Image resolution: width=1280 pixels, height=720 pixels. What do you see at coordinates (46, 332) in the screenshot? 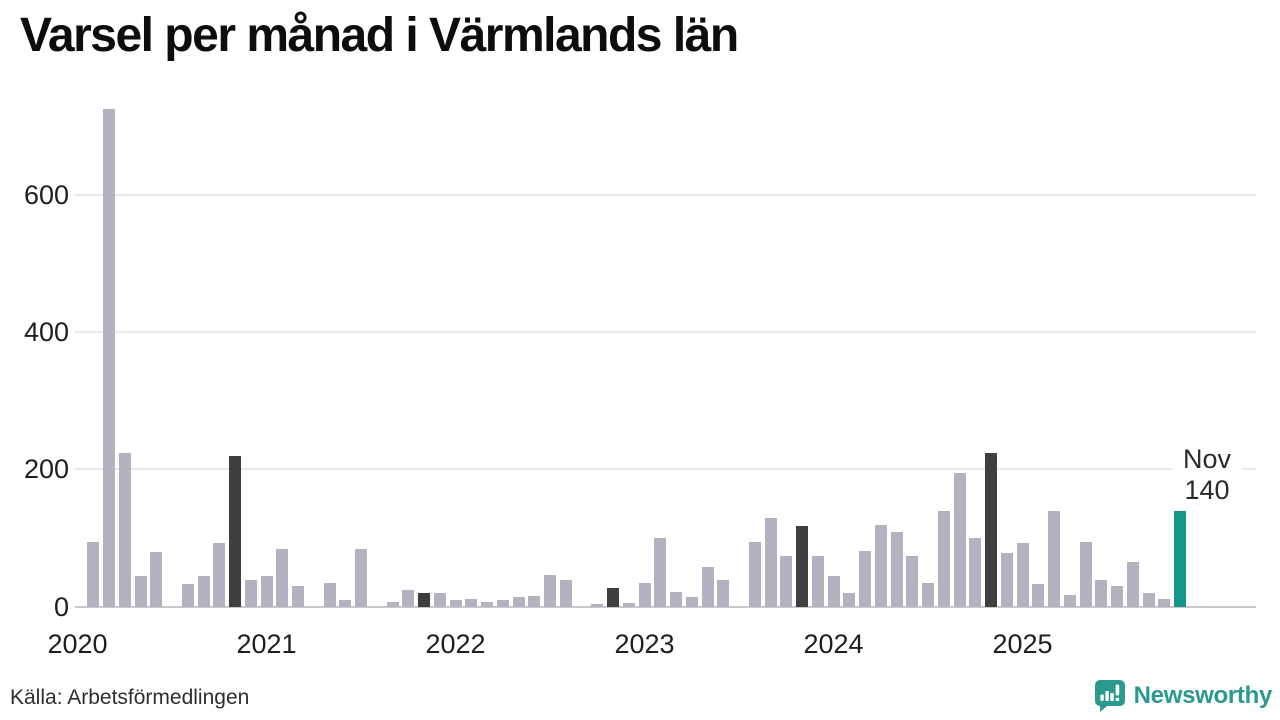
I see `y-tick-label-400: 400` at bounding box center [46, 332].